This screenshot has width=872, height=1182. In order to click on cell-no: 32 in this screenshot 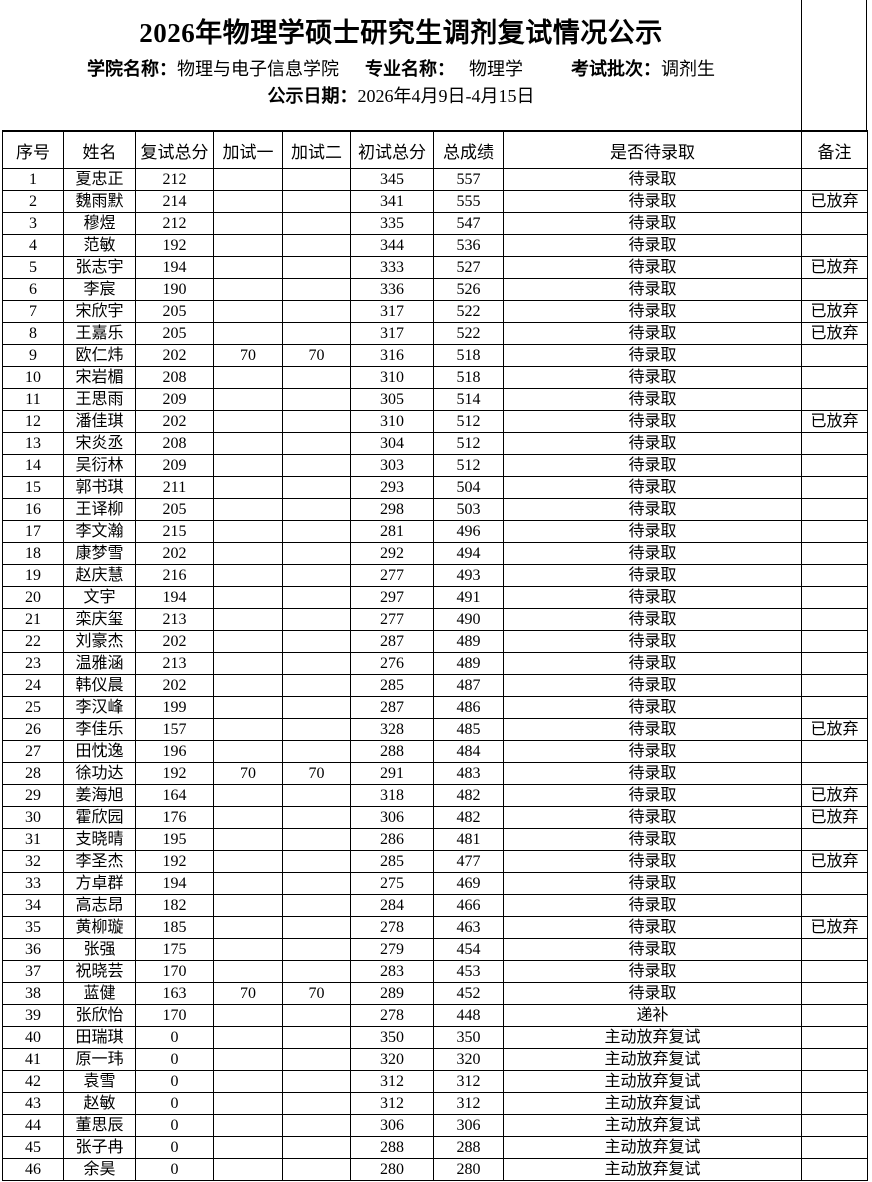, I will do `click(33, 861)`.